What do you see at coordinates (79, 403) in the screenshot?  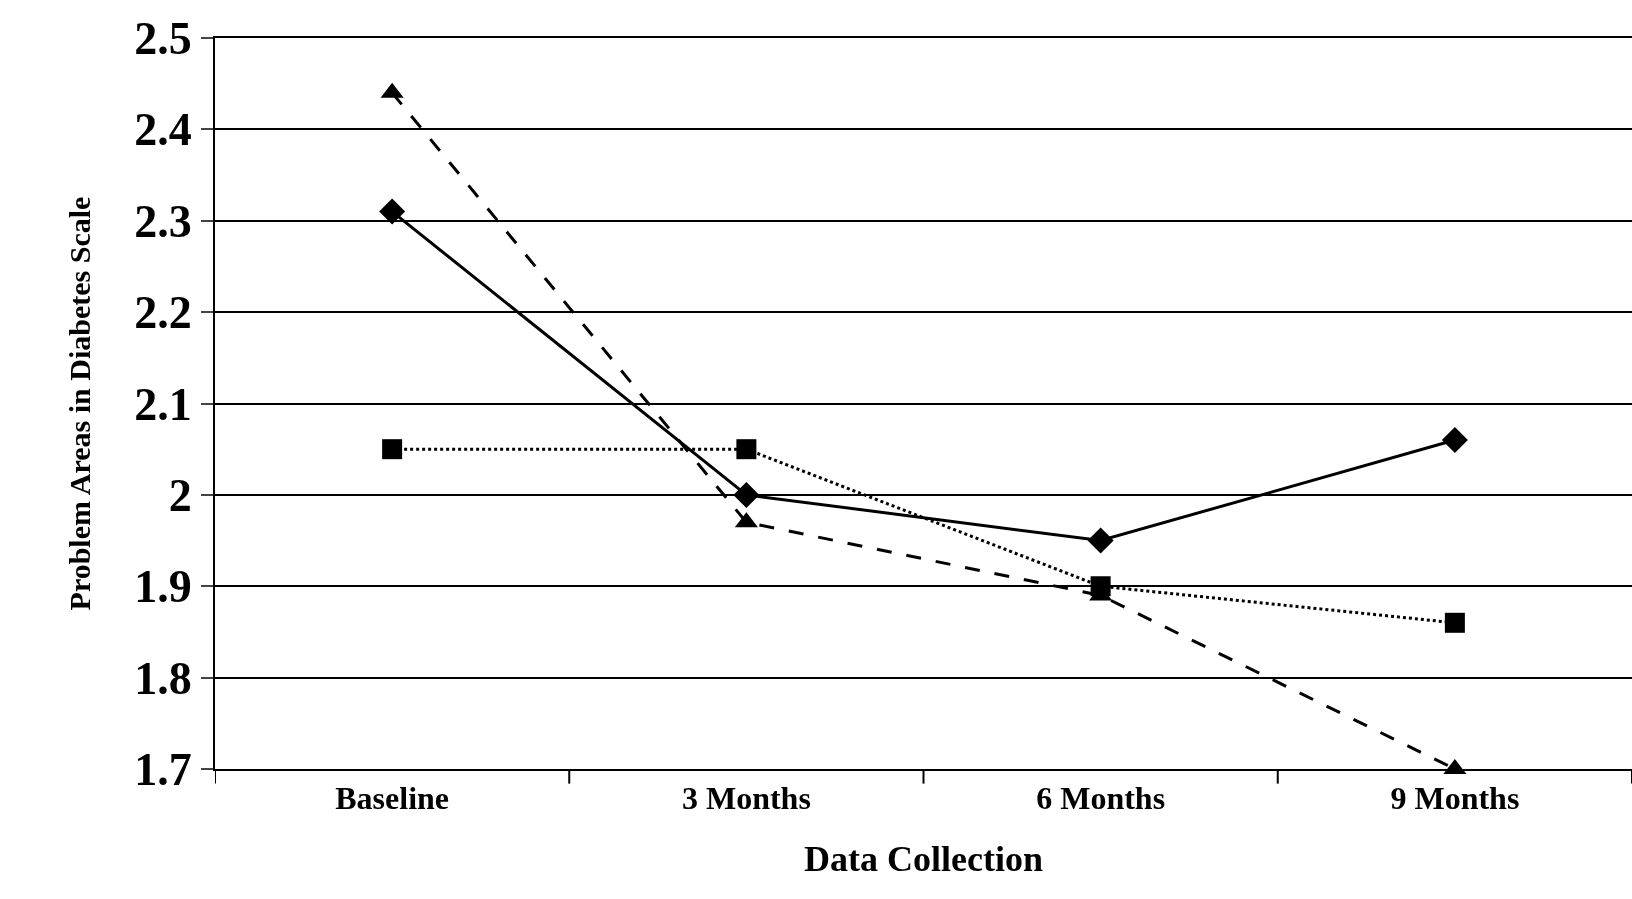 I see `y-axis-title: Problem Areas in Diabetes Scale` at bounding box center [79, 403].